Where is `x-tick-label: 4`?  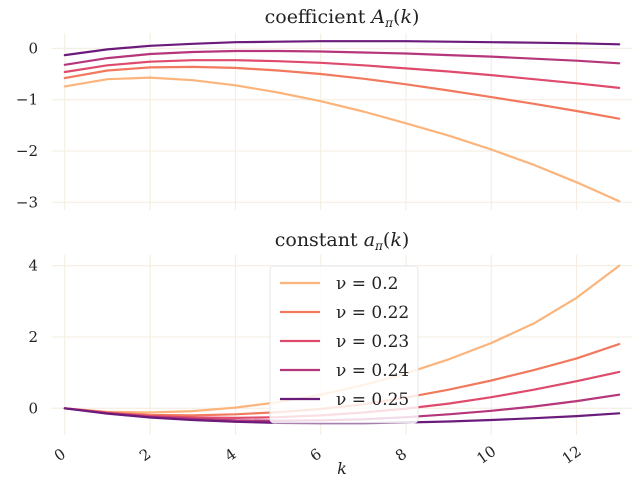
x-tick-label: 4 is located at coordinates (230, 455).